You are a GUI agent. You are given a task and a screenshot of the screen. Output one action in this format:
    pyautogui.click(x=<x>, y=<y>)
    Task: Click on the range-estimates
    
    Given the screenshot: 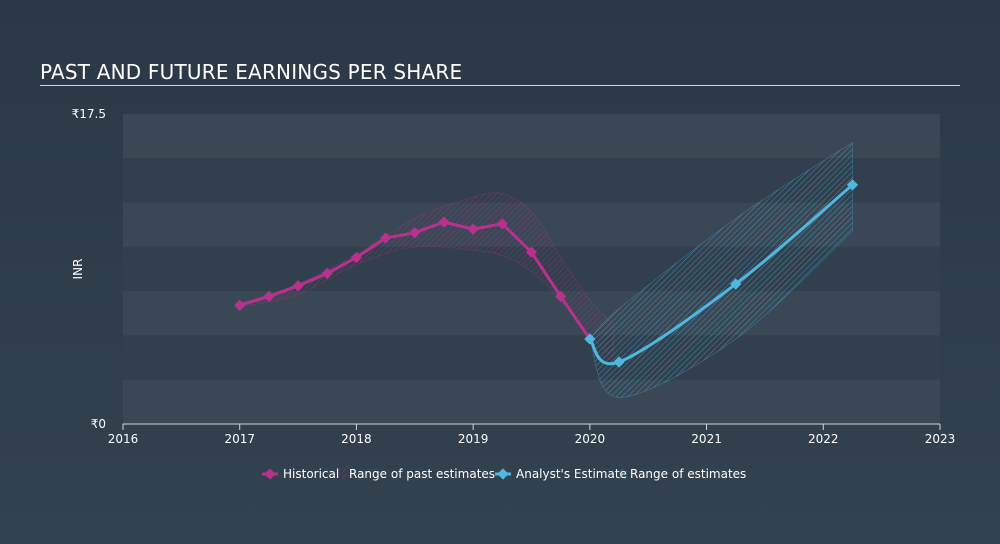 What is the action you would take?
    pyautogui.click(x=721, y=269)
    